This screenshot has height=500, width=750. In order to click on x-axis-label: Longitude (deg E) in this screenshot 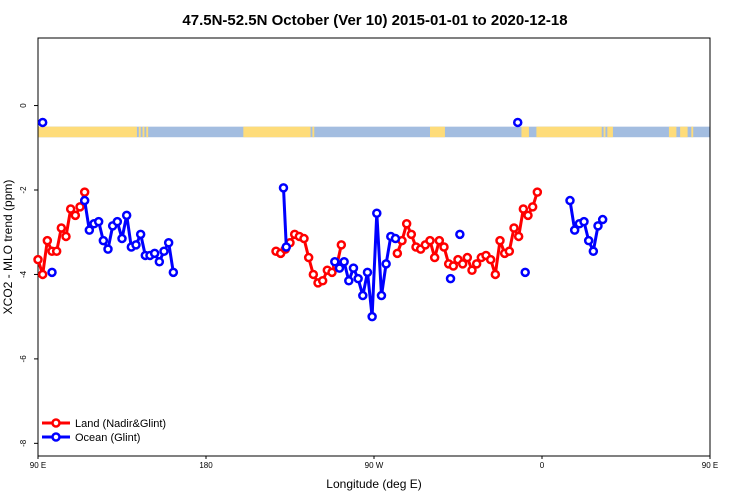, I will do `click(373, 484)`.